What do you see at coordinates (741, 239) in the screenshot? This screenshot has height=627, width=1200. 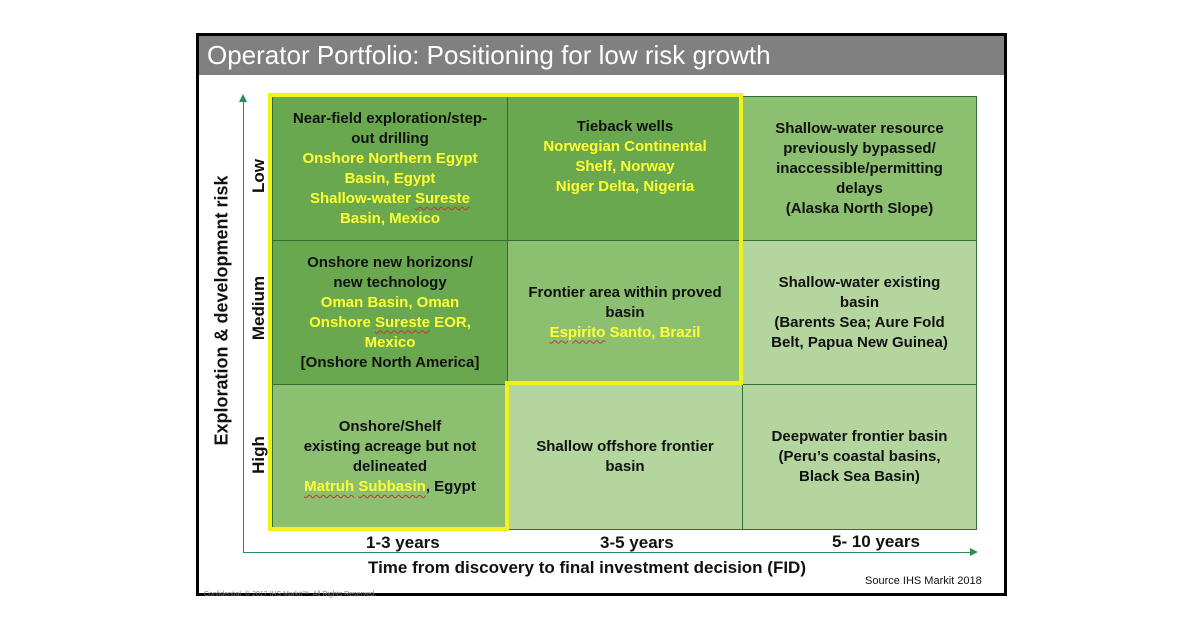 I see `highlight-outline-right-upper` at bounding box center [741, 239].